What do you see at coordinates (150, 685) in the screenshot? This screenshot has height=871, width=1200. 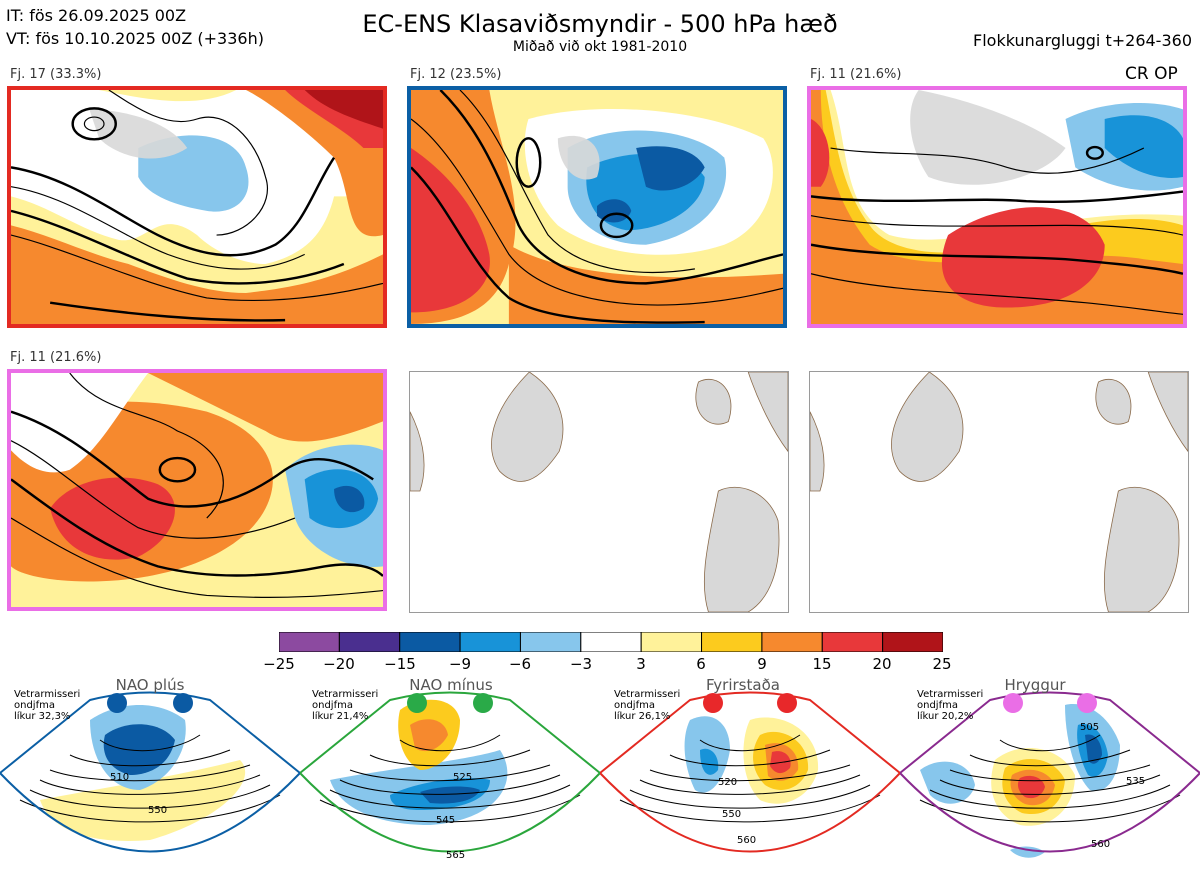 I see `regime-title-nao-plus: NAO plús` at bounding box center [150, 685].